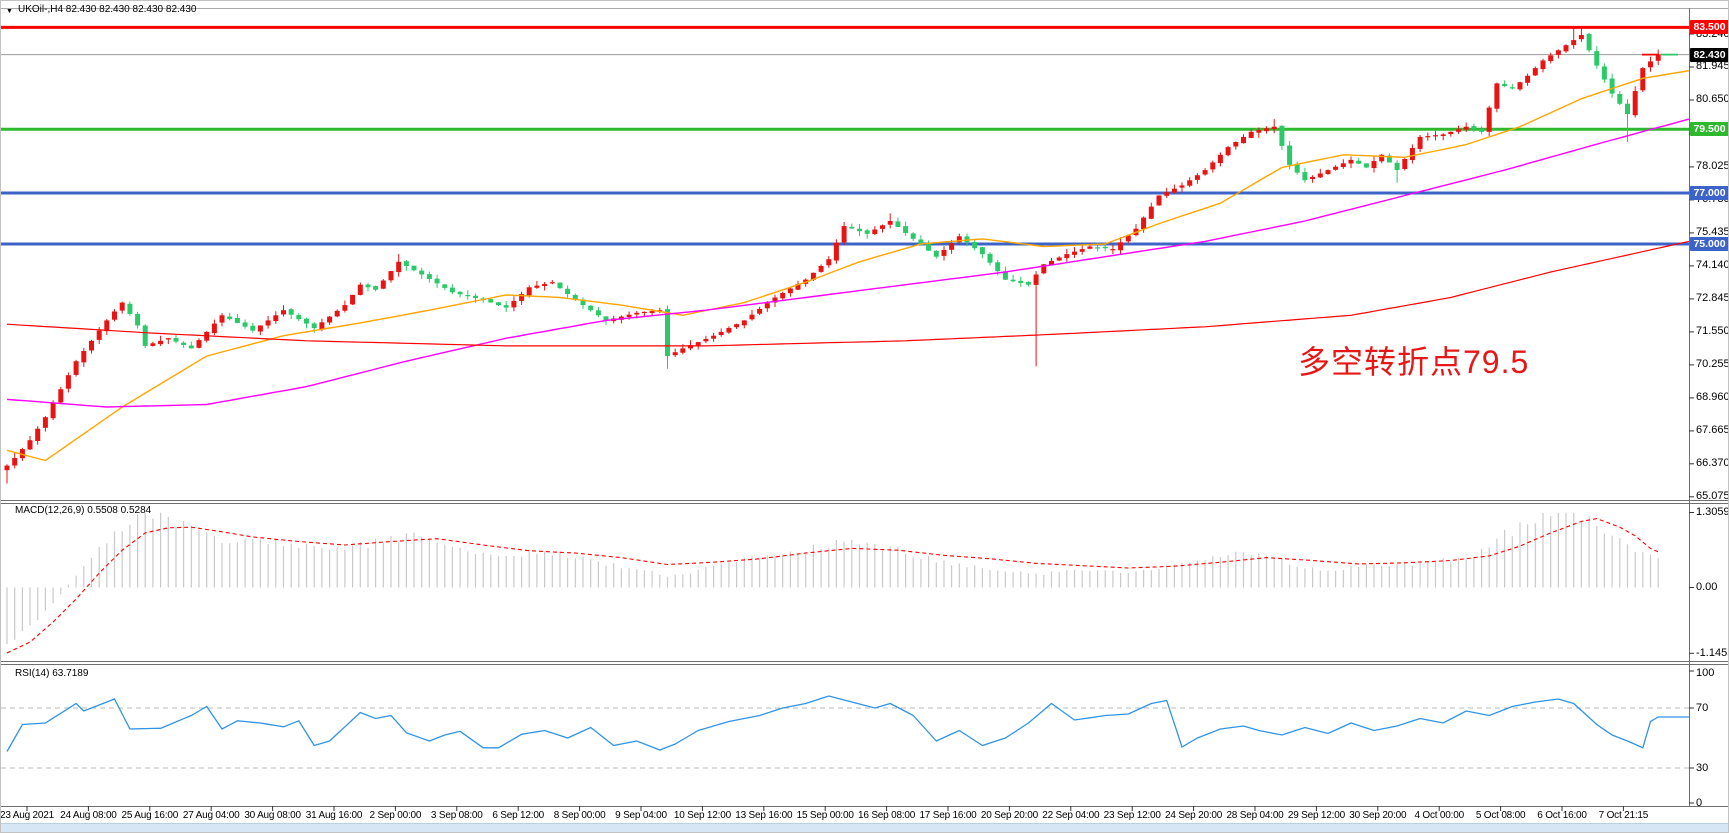 Image resolution: width=1729 pixels, height=833 pixels. What do you see at coordinates (1009, 815) in the screenshot?
I see `time-tick-label: 20 Sep 20:00` at bounding box center [1009, 815].